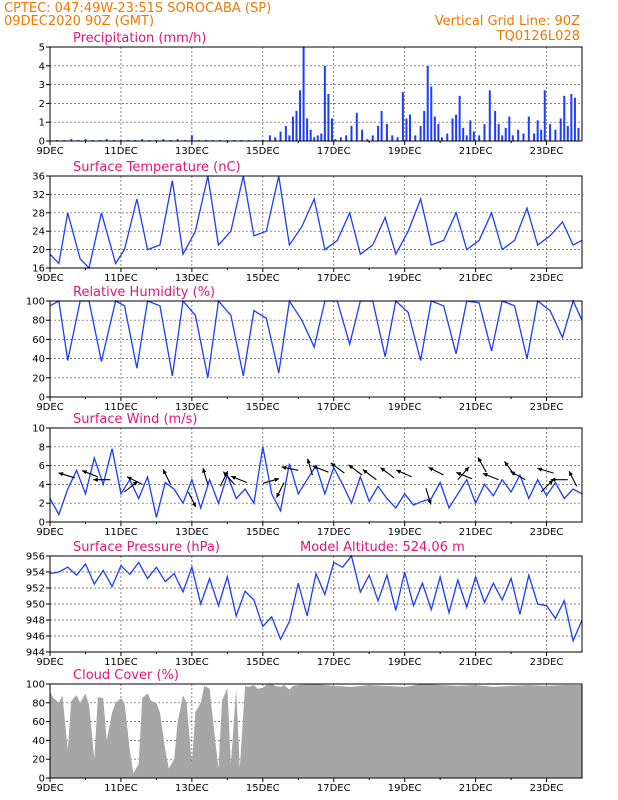 The height and width of the screenshot is (800, 618). I want to click on humidity-xtick-label: 15DEC, so click(263, 407).